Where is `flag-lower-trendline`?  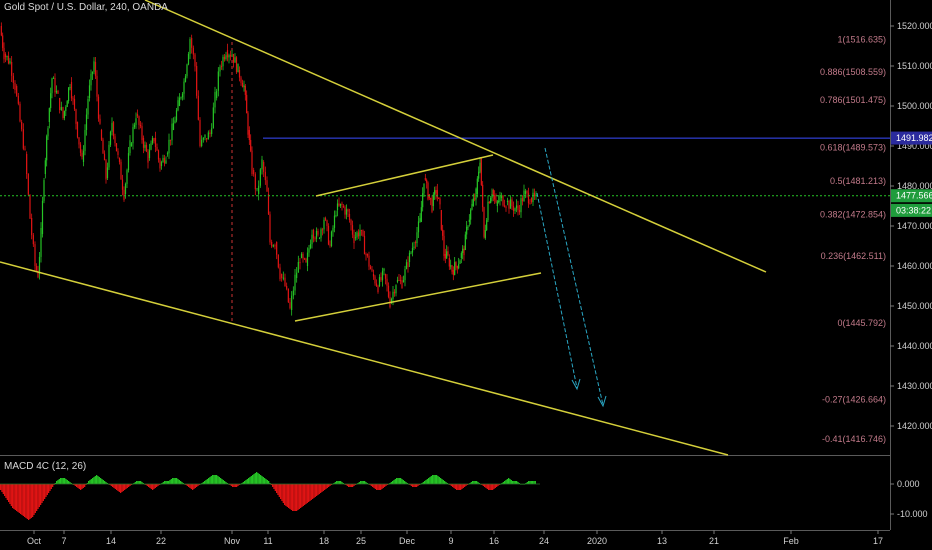 flag-lower-trendline is located at coordinates (418, 297).